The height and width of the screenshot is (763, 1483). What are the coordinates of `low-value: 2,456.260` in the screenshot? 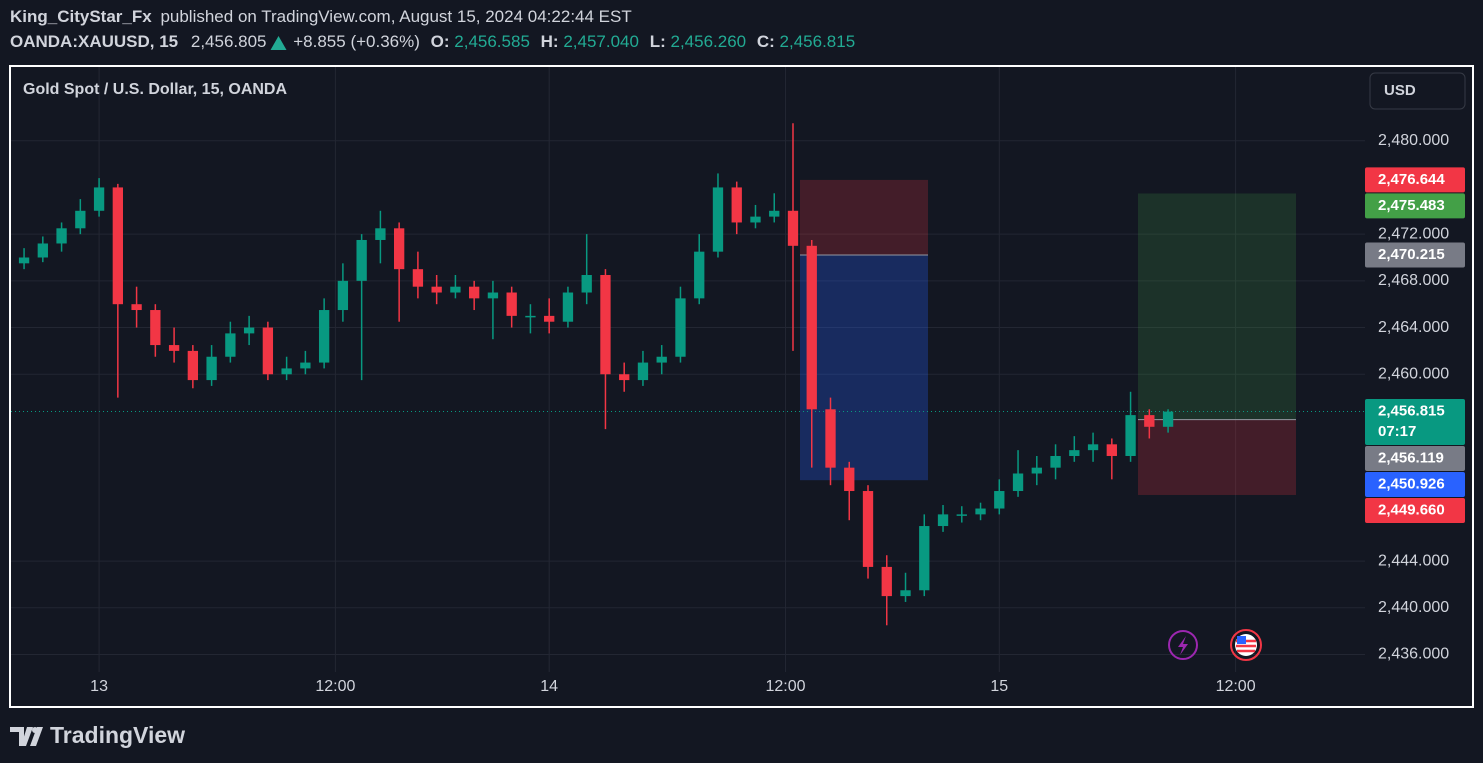 It's located at (708, 41).